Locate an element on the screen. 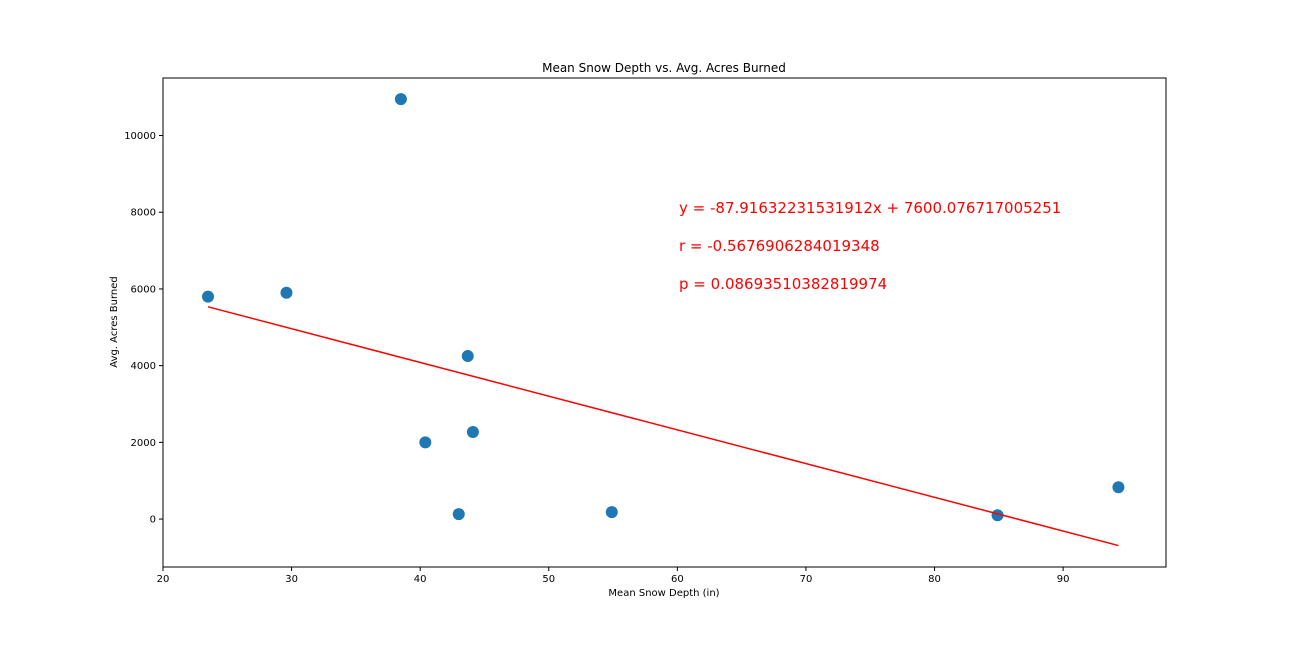 The image size is (1296, 648). x-tick-label: 80 is located at coordinates (934, 579).